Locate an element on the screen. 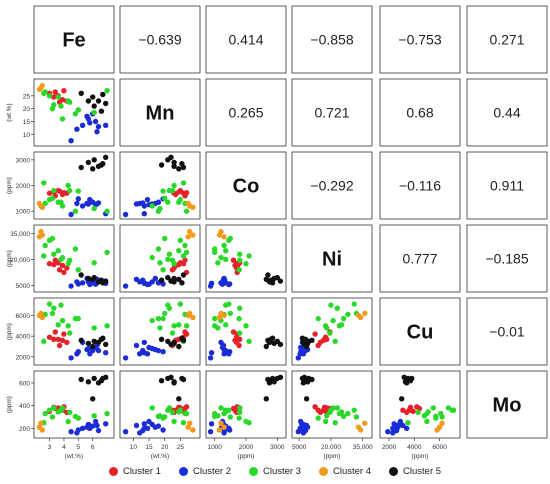 Image resolution: width=550 pixels, height=484 pixels. x-tick-label: 2000 is located at coordinates (389, 447).